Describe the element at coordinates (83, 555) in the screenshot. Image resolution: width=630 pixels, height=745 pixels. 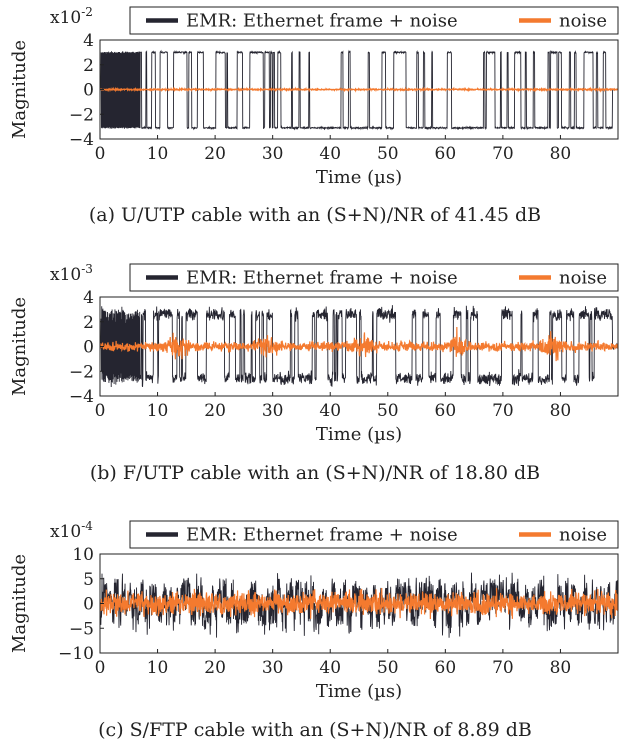
I see `y-tick-label: 10` at that location.